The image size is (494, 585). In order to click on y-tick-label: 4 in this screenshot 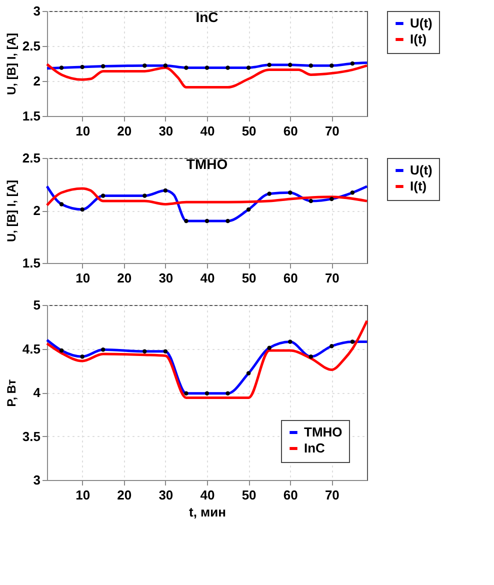, I will do `click(37, 392)`.